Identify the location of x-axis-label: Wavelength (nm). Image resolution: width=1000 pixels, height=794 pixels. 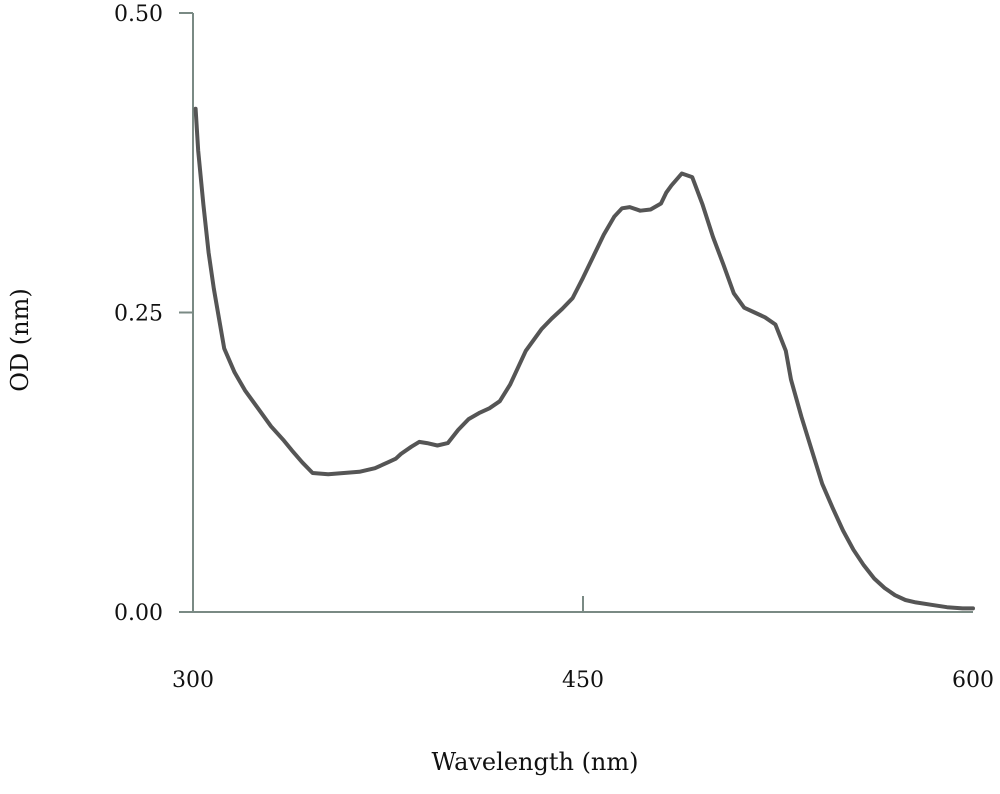
(534, 762).